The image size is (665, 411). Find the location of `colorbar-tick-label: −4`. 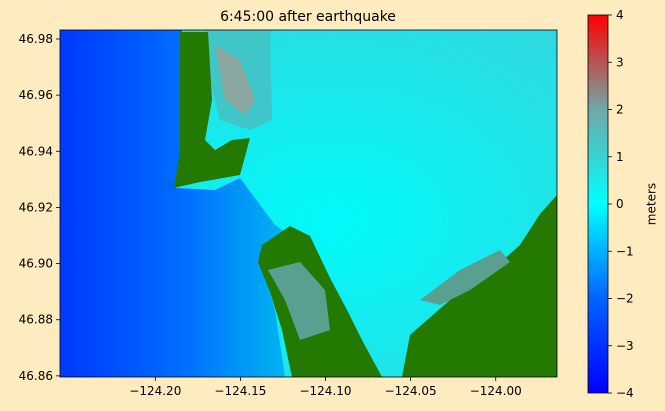

colorbar-tick-label: −4 is located at coordinates (625, 393).